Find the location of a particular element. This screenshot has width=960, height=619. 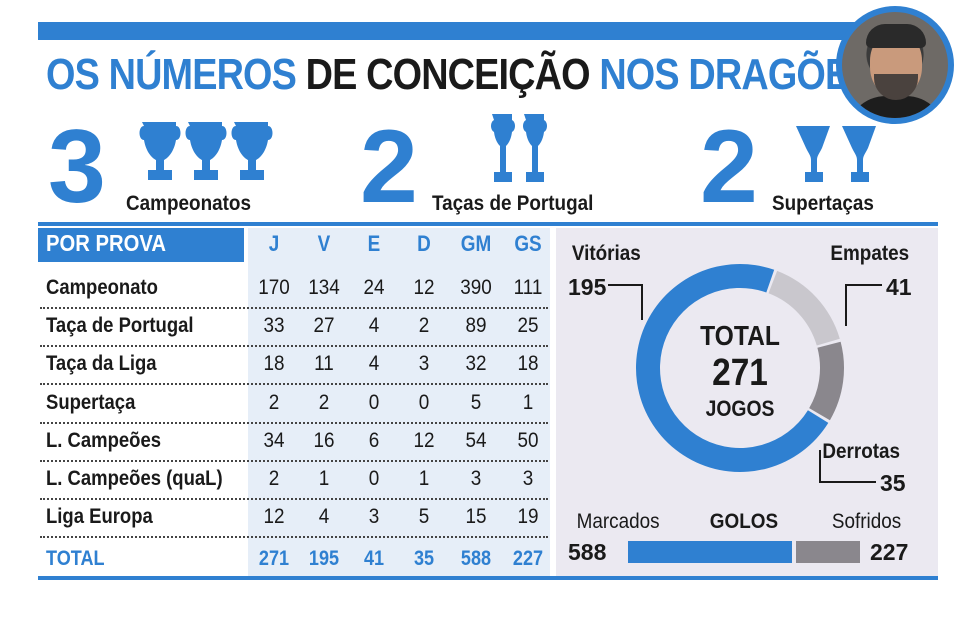

goals-scored-value: 588 is located at coordinates (587, 552).